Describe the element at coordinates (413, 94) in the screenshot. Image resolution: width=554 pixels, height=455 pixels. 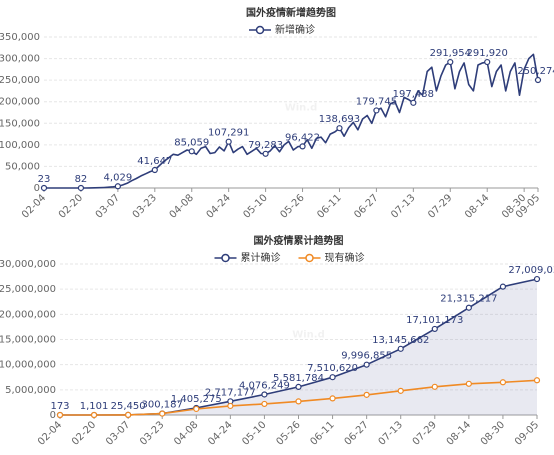
I see `data-label: 197,438` at that location.